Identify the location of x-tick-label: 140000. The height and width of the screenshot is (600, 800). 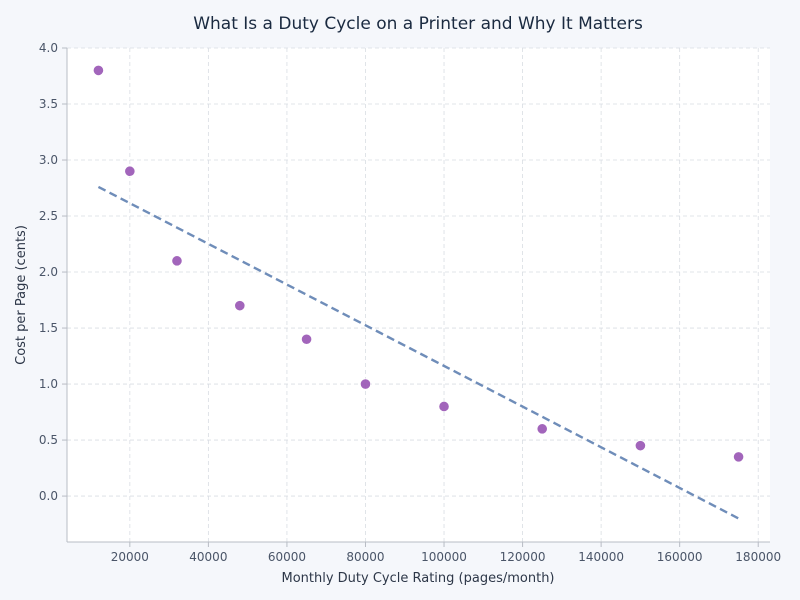
(601, 557).